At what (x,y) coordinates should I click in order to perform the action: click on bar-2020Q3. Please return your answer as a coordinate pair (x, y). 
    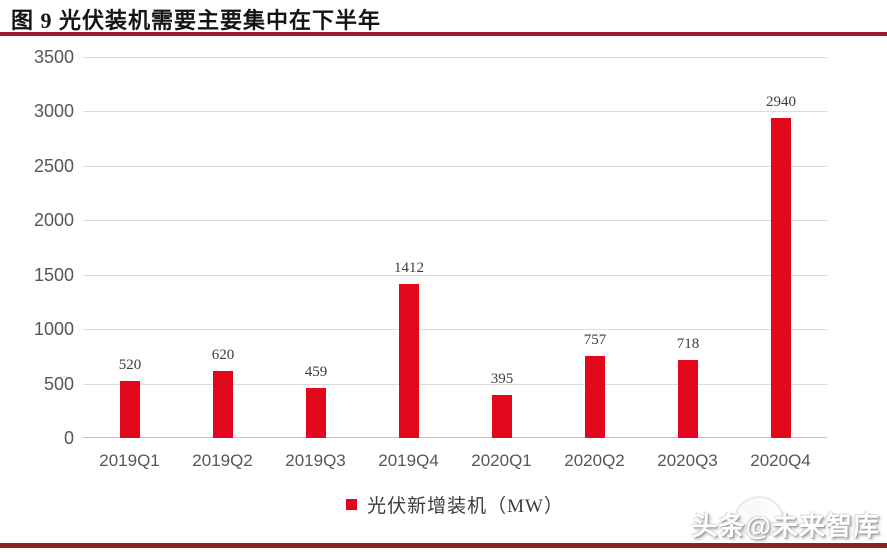
    Looking at the image, I should click on (688, 399).